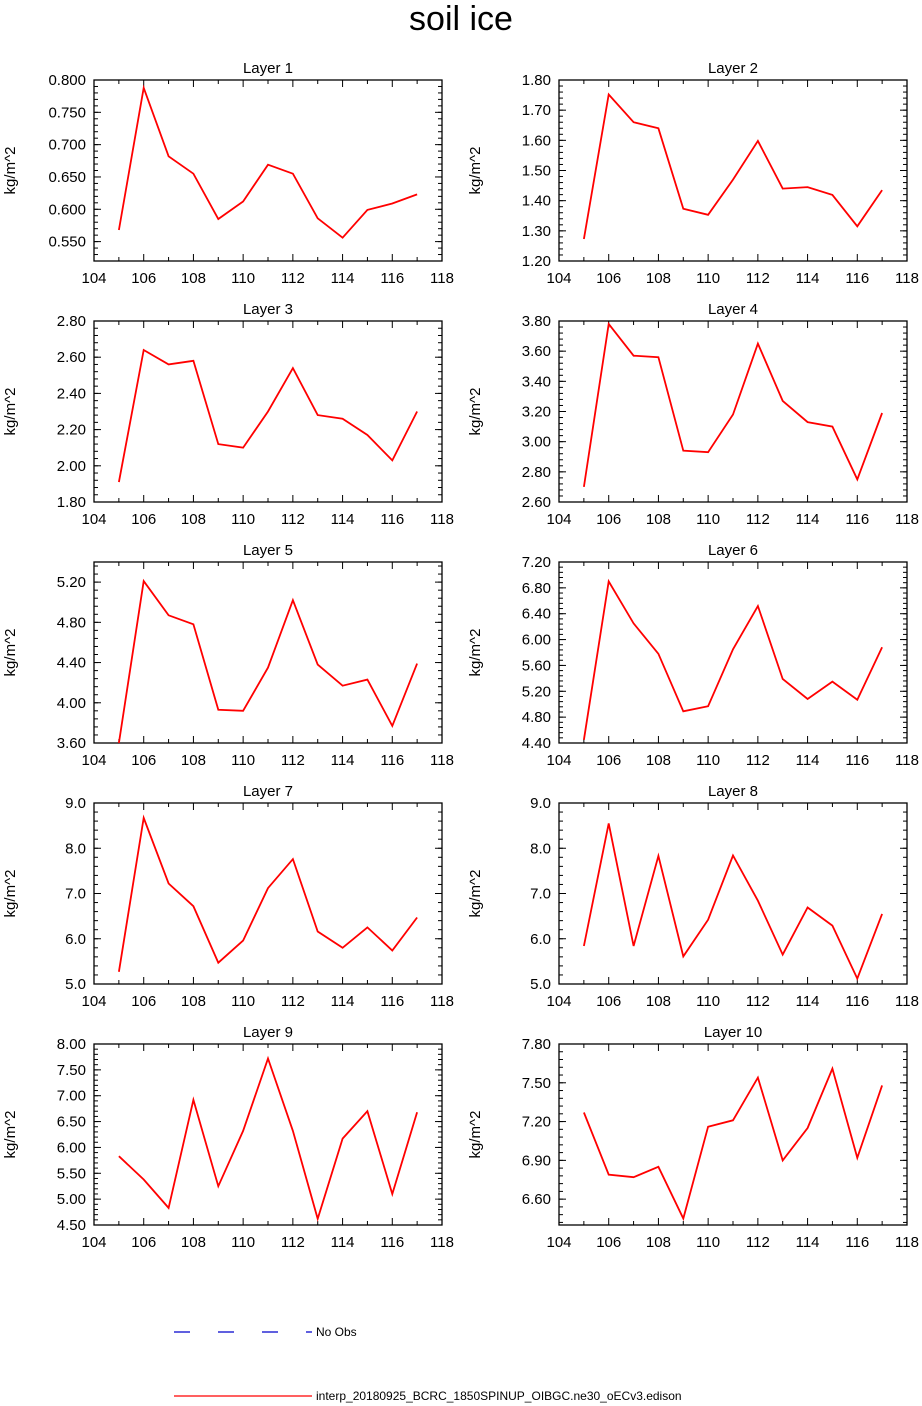 This screenshot has height=1406, width=922. What do you see at coordinates (71, 1096) in the screenshot?
I see `y-tick-label: 7.00` at bounding box center [71, 1096].